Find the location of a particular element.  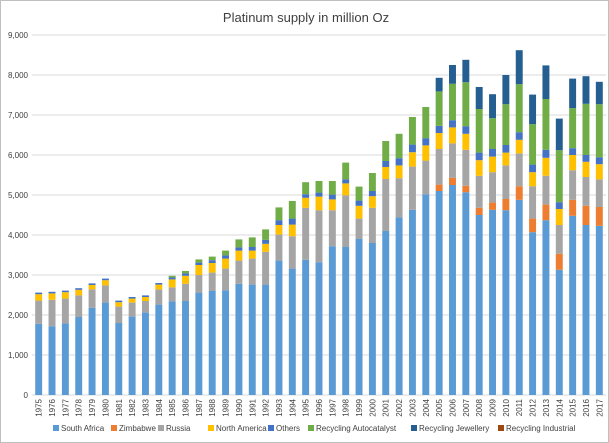

x-tick-label: 2006 is located at coordinates (452, 407).